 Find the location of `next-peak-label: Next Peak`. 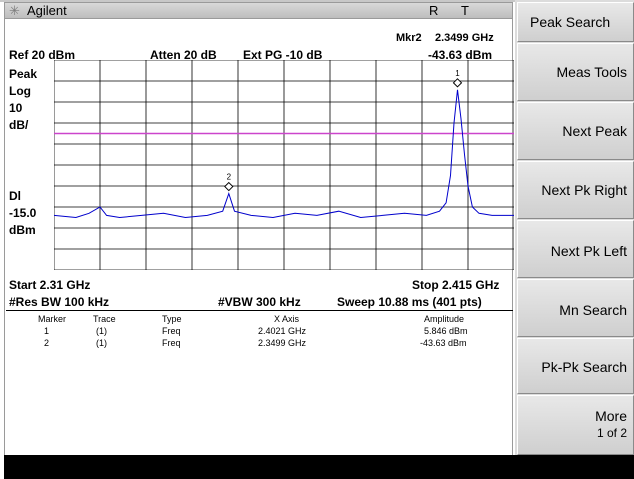

next-peak-label: Next Peak is located at coordinates (594, 131).